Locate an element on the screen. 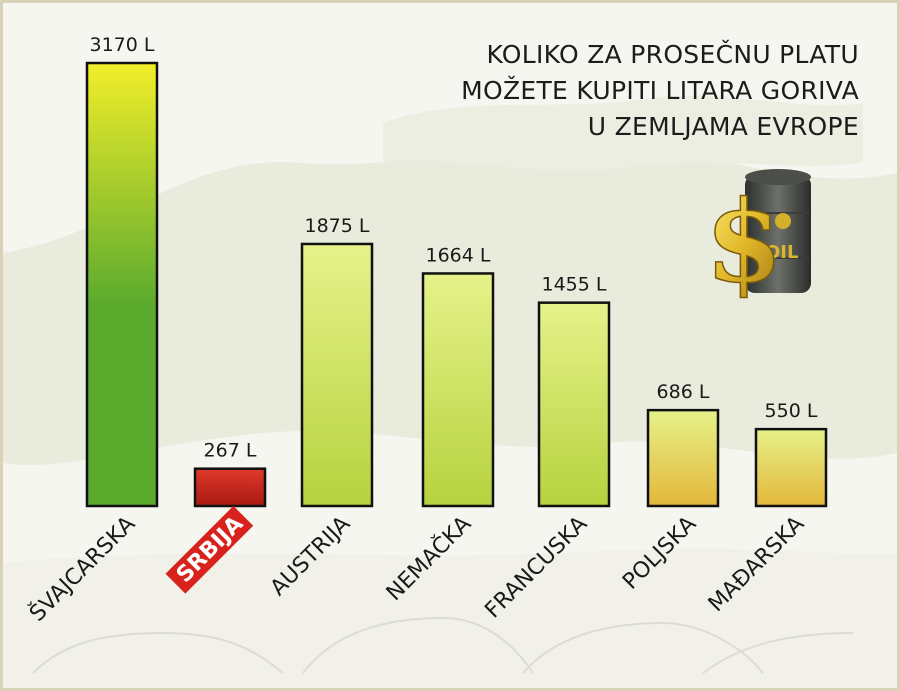  category-label-4: NEMAČKA is located at coordinates (428, 558).